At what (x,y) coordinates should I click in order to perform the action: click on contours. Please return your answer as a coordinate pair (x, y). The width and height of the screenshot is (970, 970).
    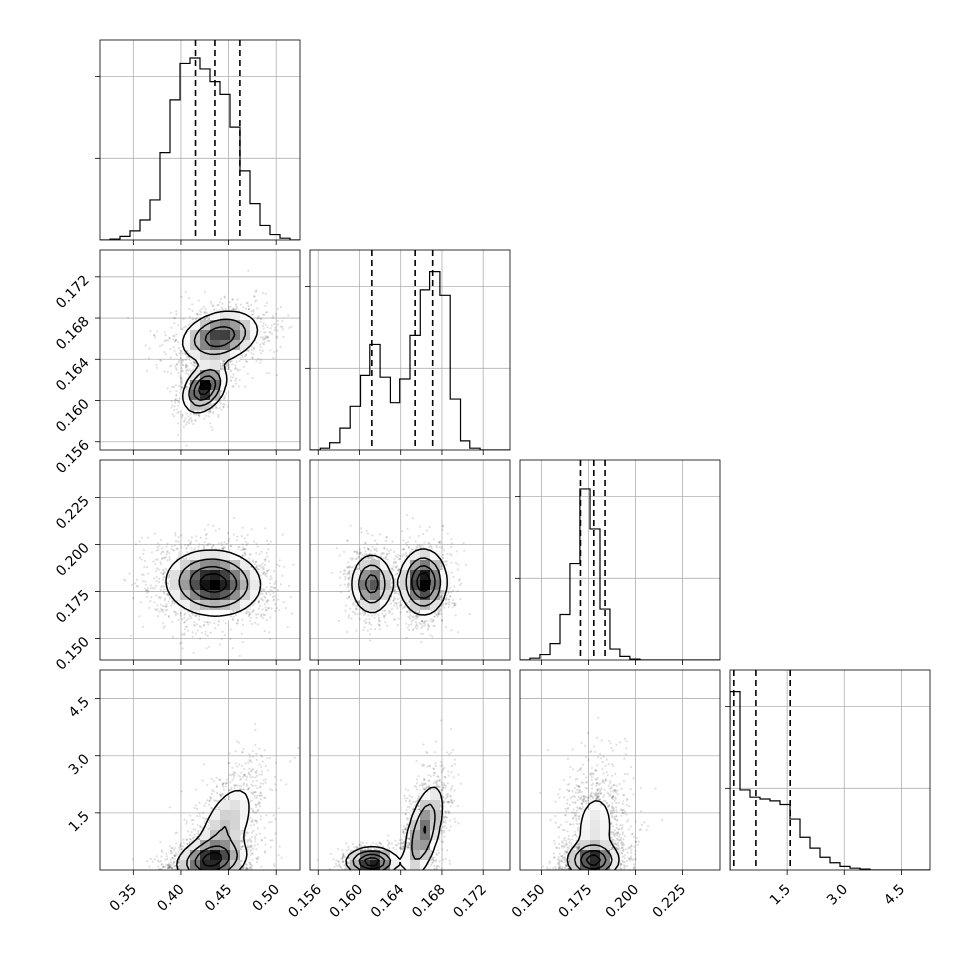
    Looking at the image, I should click on (220, 362).